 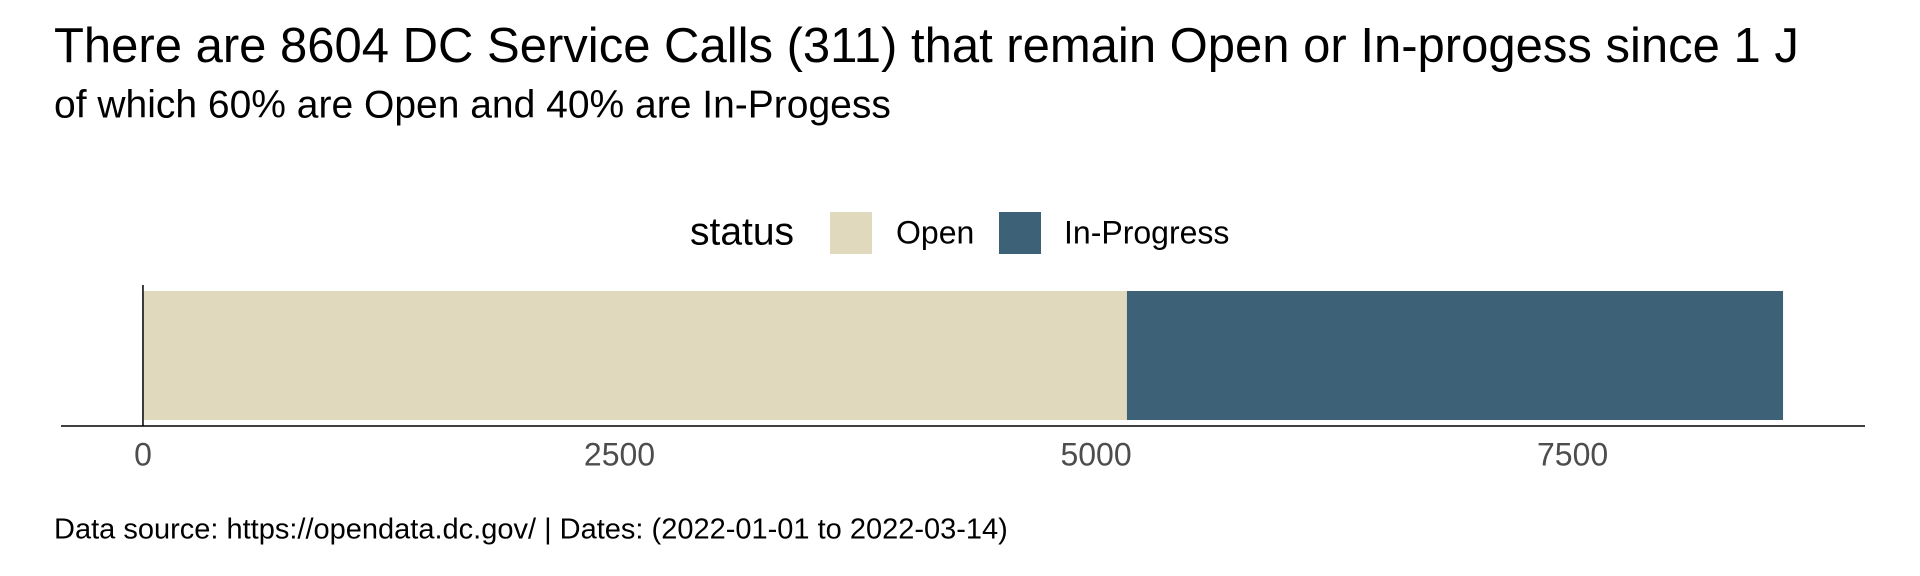 I want to click on legend-label: Open, so click(x=935, y=232).